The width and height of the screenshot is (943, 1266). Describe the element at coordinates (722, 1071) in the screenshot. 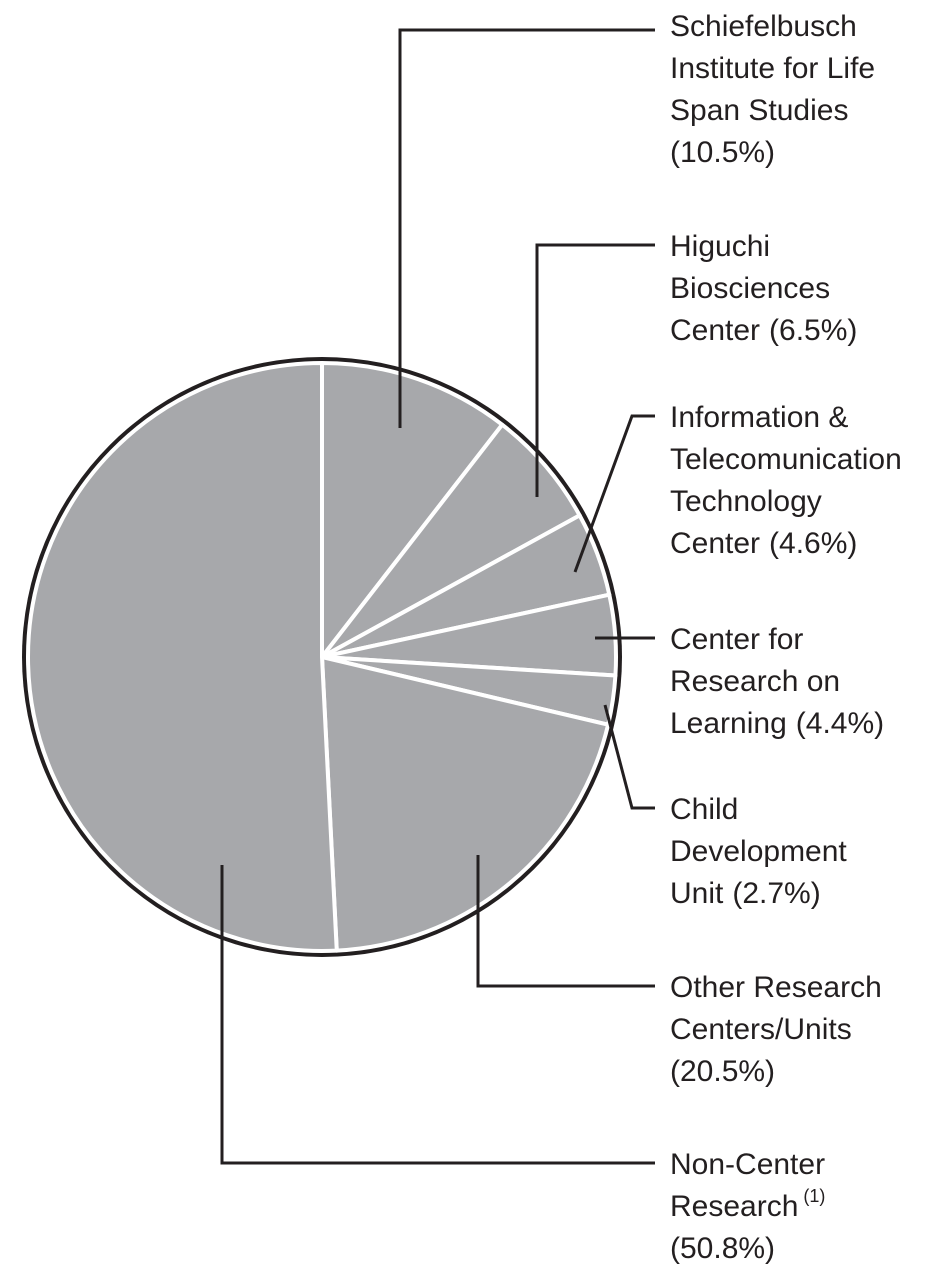

I see `value-label: (20.5%)` at that location.